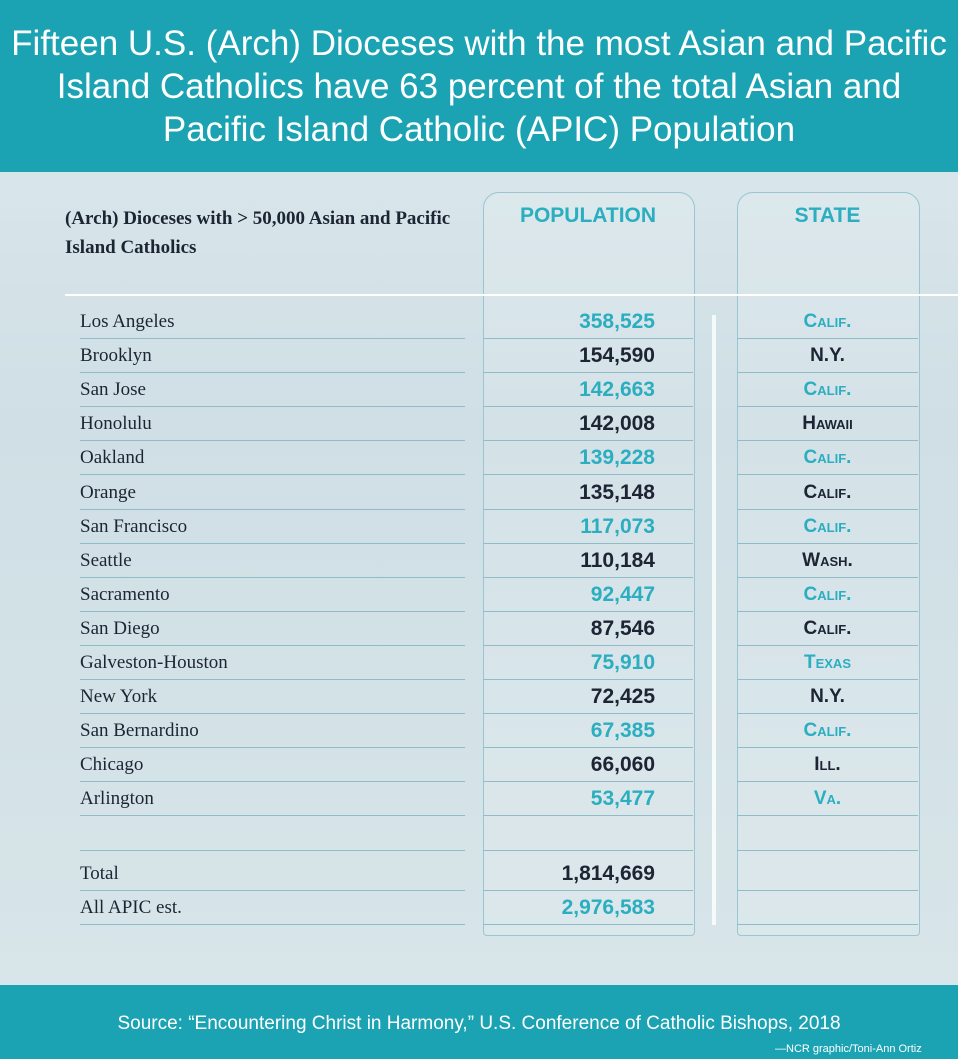  I want to click on population: 53,477, so click(588, 800).